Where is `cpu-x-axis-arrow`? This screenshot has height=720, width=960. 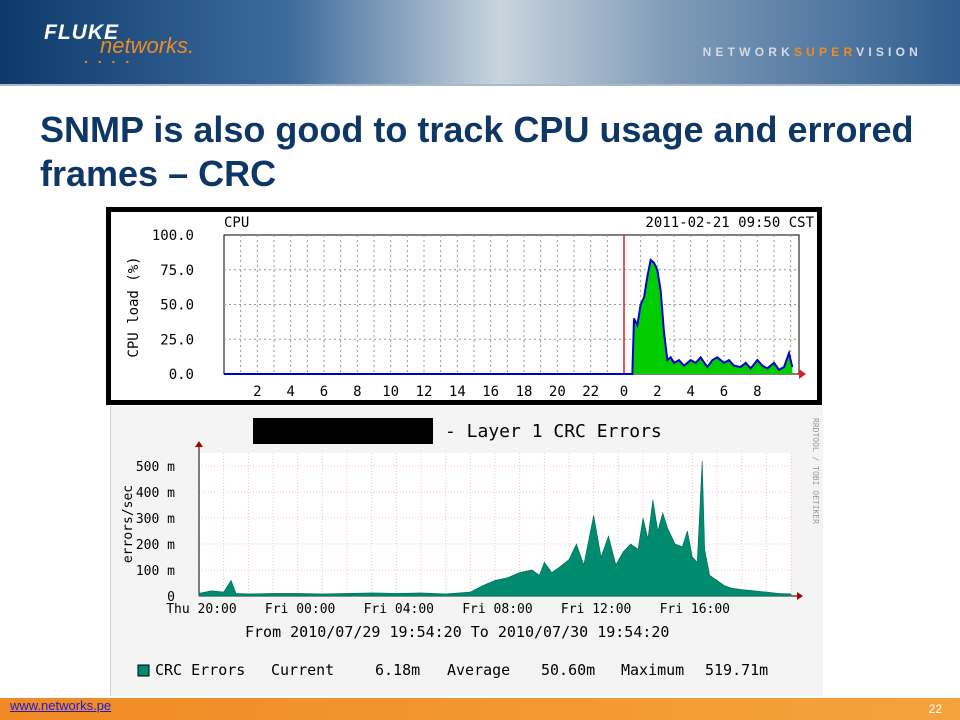 cpu-x-axis-arrow is located at coordinates (802, 374).